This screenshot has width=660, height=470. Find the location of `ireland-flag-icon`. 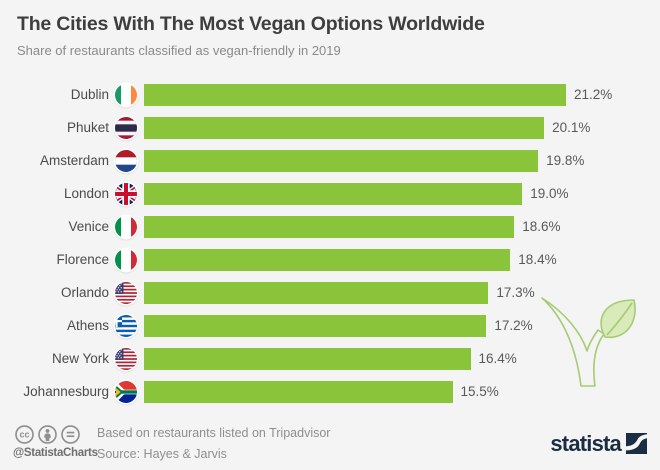

ireland-flag-icon is located at coordinates (126, 94).